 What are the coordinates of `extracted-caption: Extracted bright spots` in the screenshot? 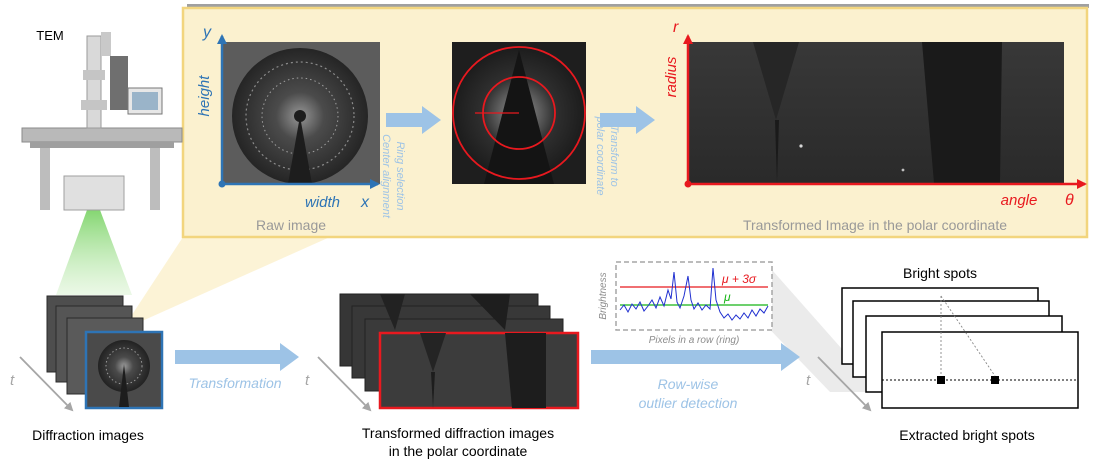 It's located at (966, 435).